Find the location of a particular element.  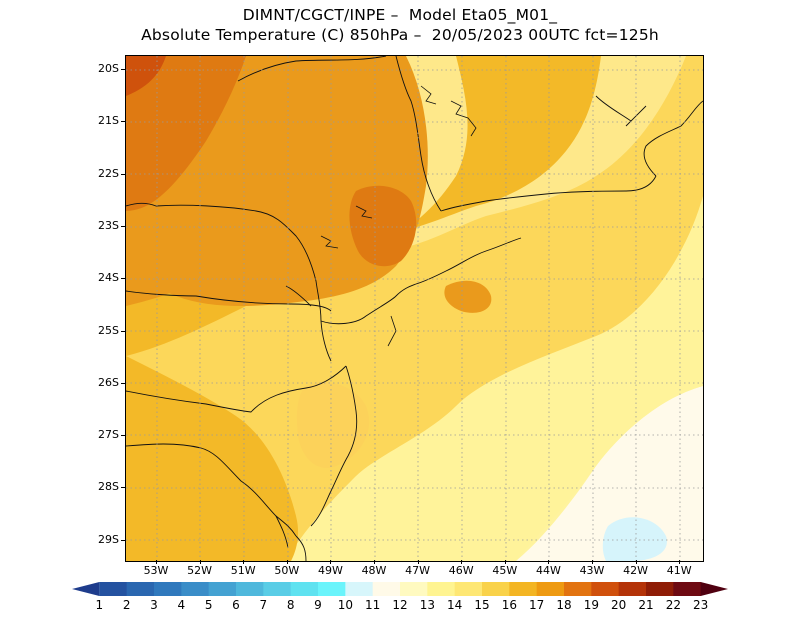

colorbar-label: 6 is located at coordinates (236, 605).